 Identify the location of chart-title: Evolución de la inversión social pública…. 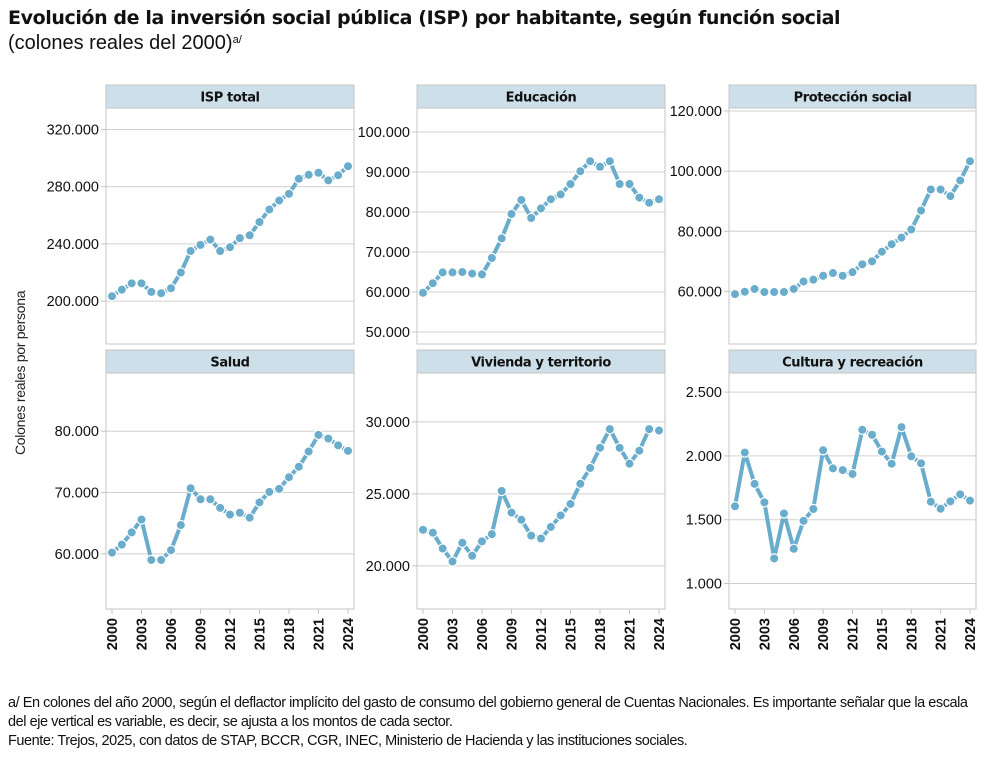
(424, 18).